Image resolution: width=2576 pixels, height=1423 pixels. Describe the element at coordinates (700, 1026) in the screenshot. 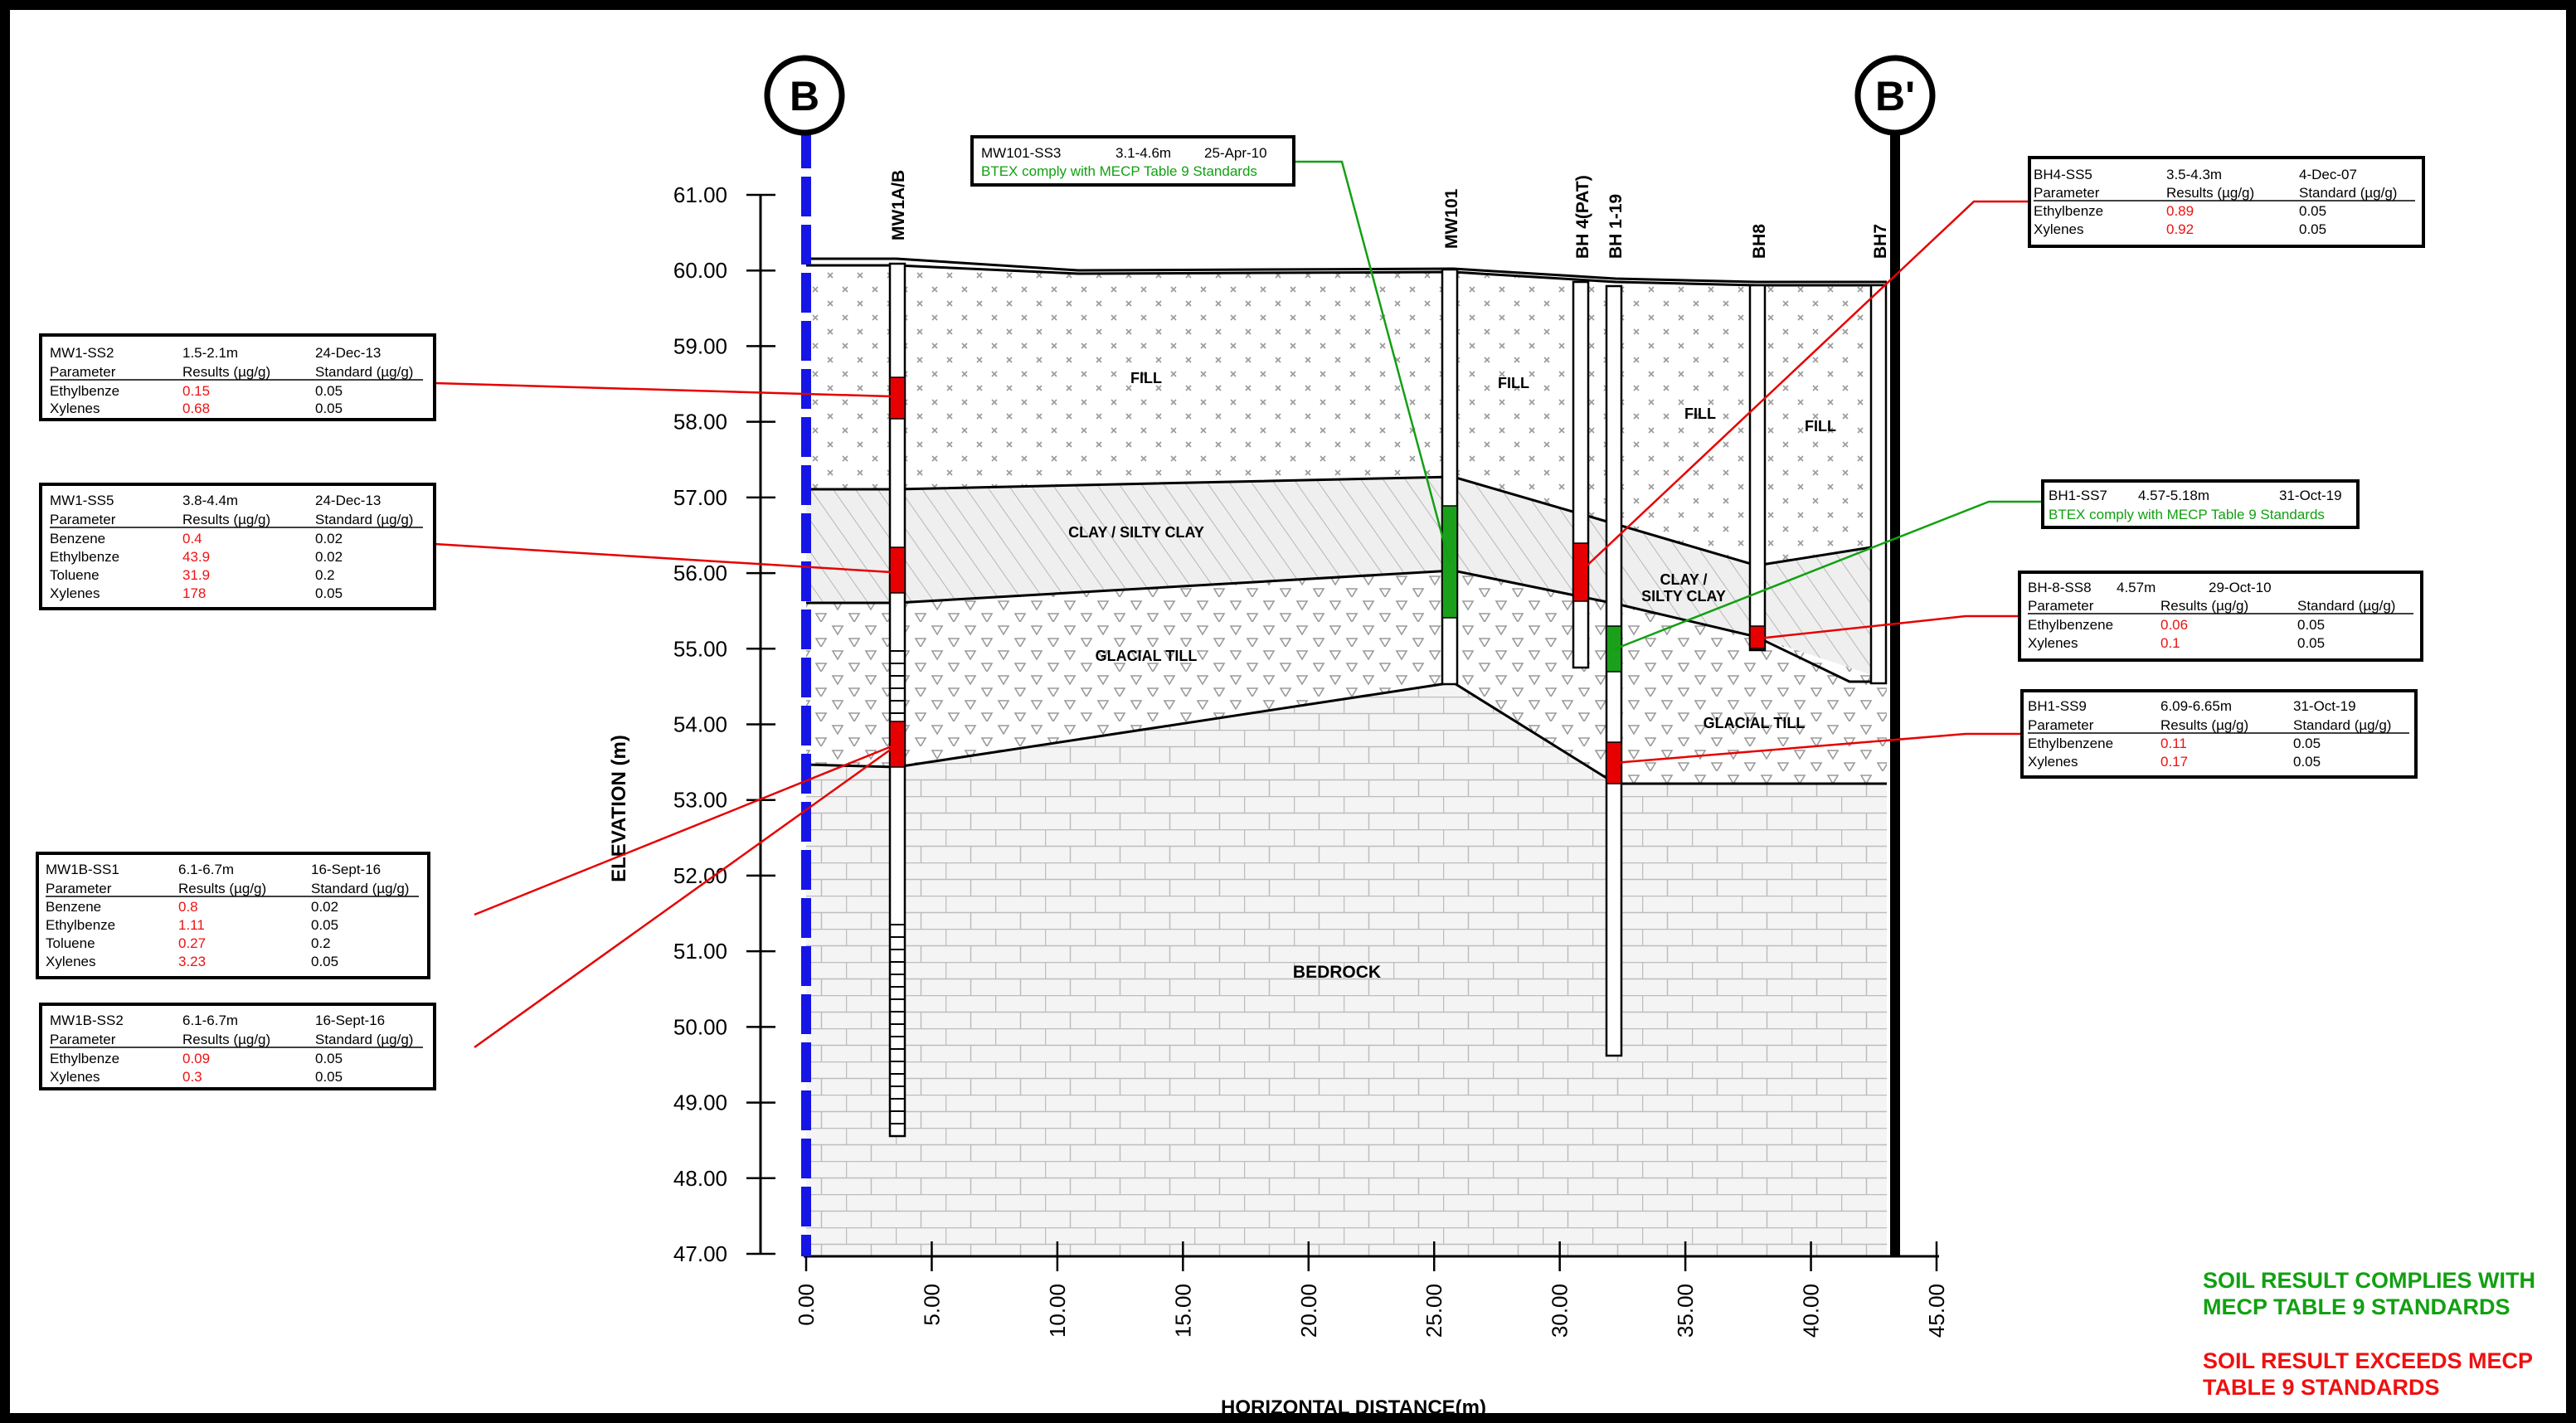

I see `y-tick-label: 50.00` at that location.